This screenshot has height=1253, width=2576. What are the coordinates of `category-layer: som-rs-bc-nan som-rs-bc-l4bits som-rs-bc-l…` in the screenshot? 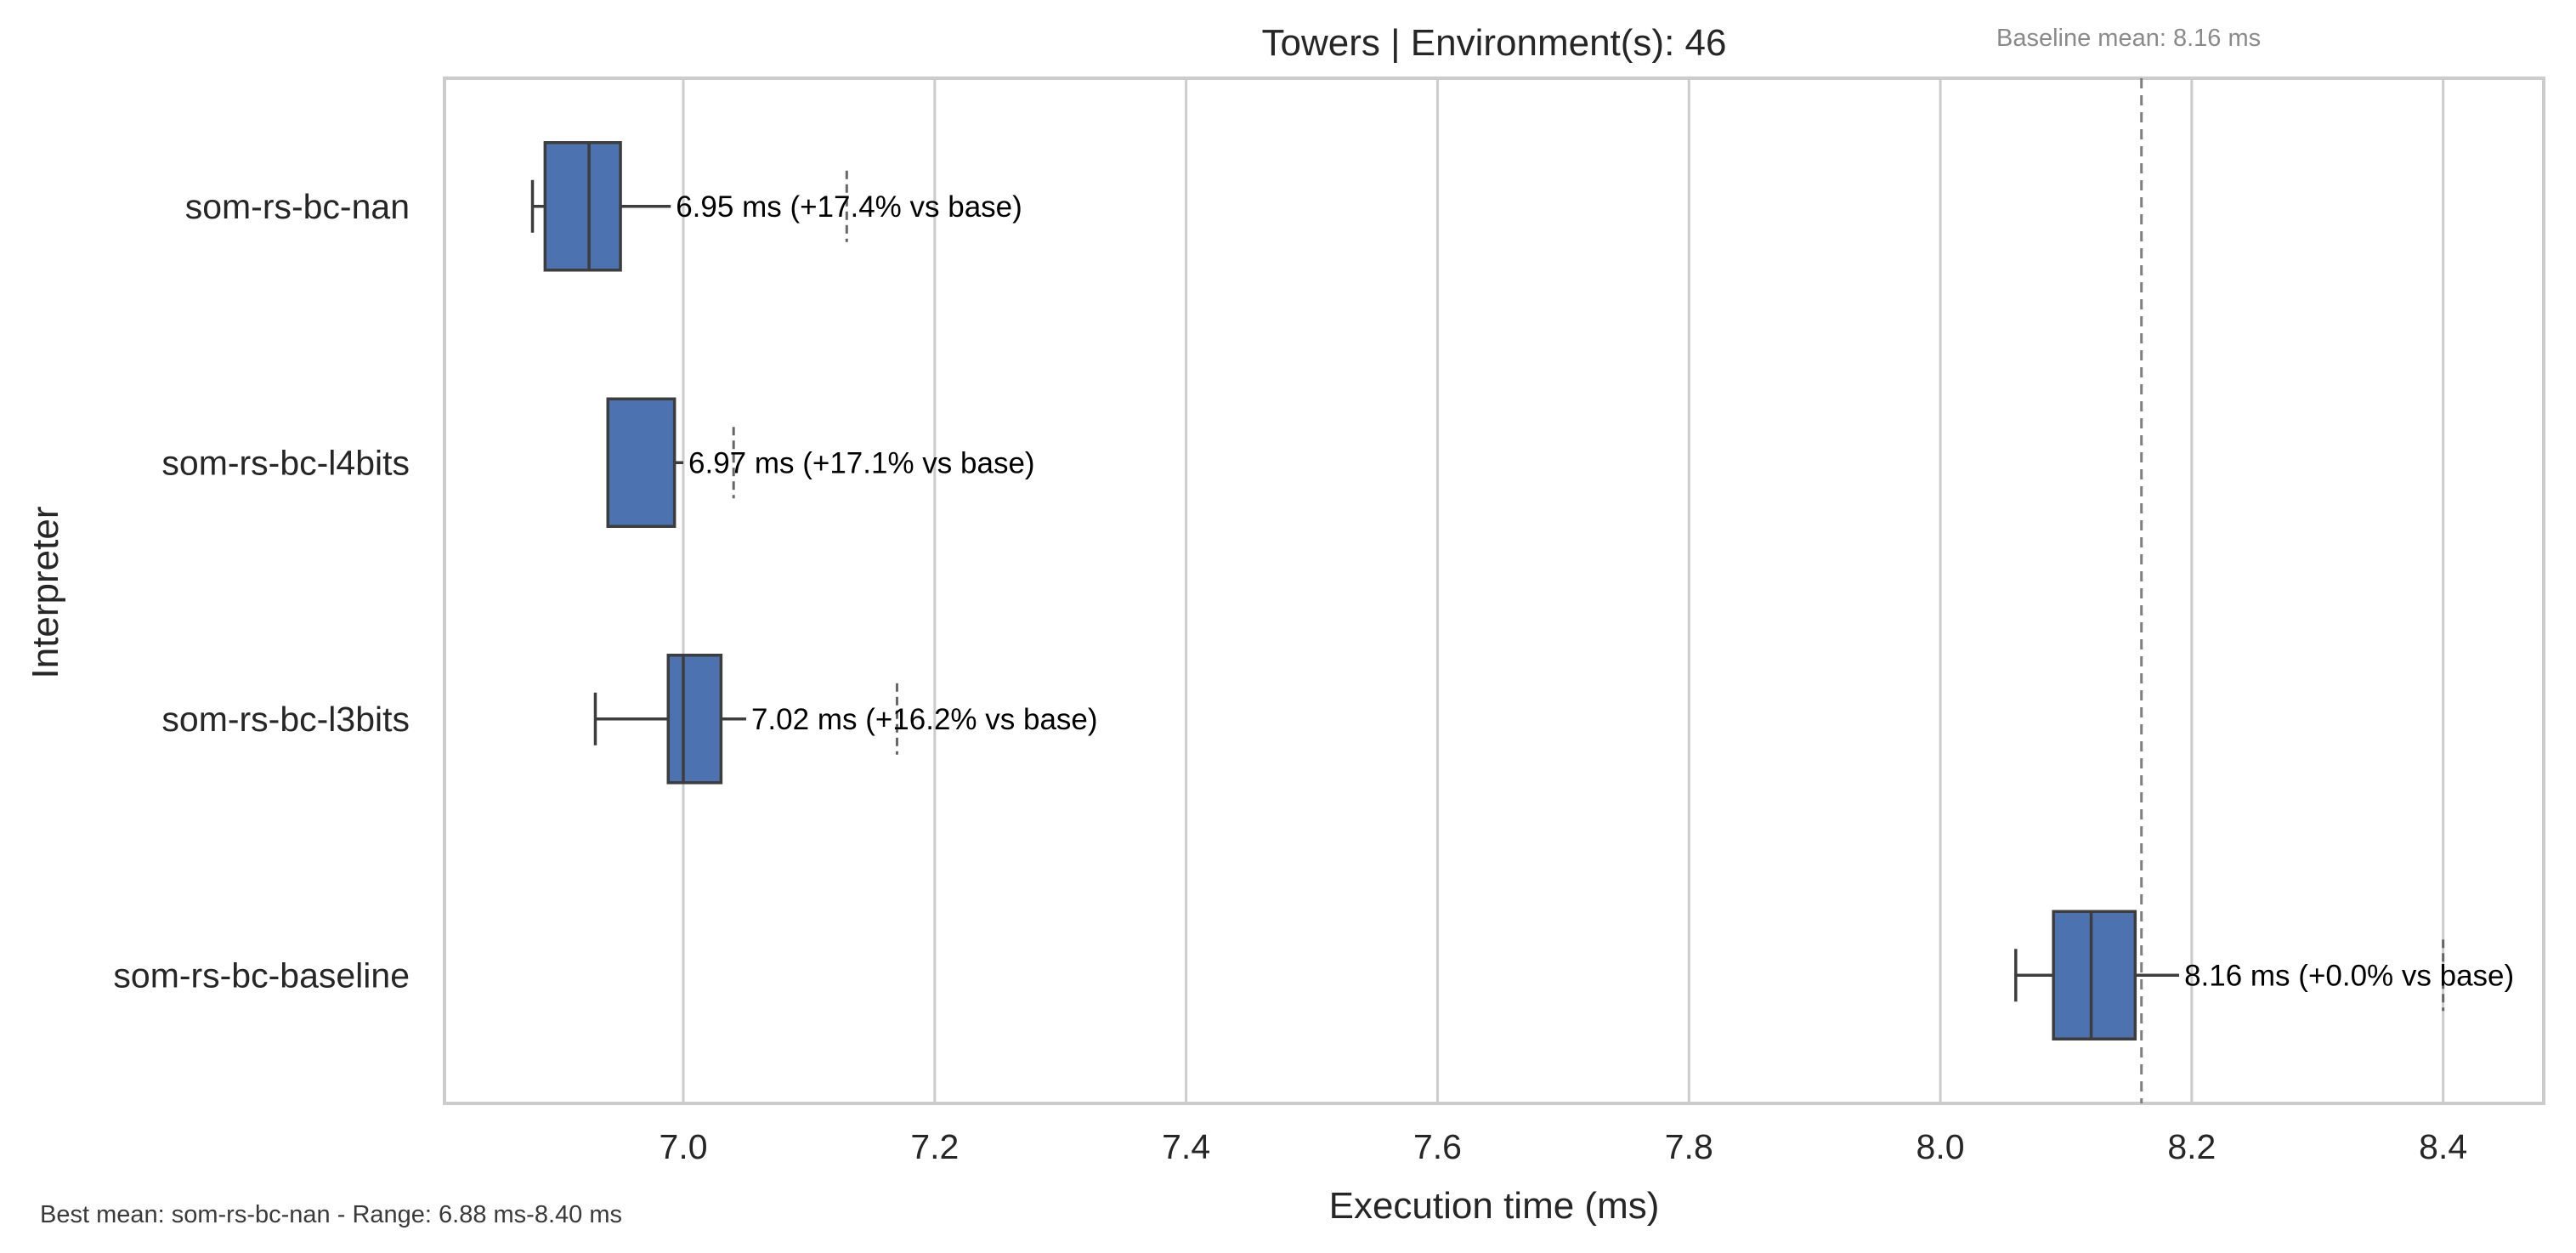 It's located at (261, 591).